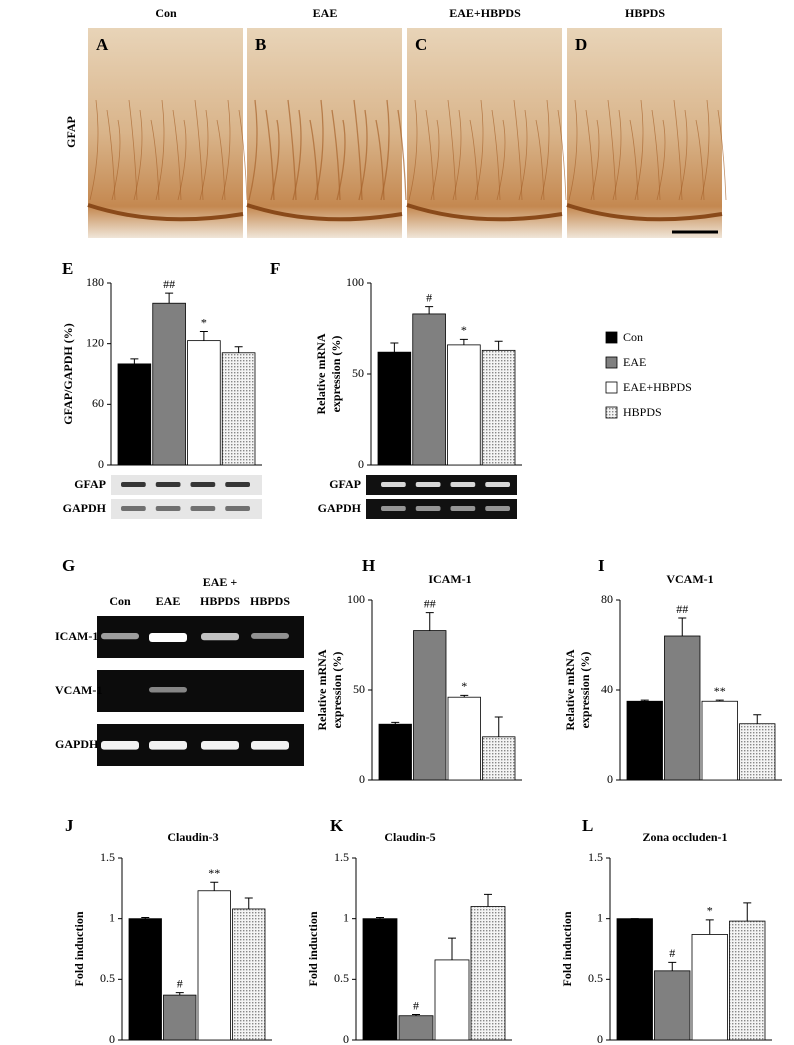  I want to click on y-tick-label: 1, so click(112, 917).